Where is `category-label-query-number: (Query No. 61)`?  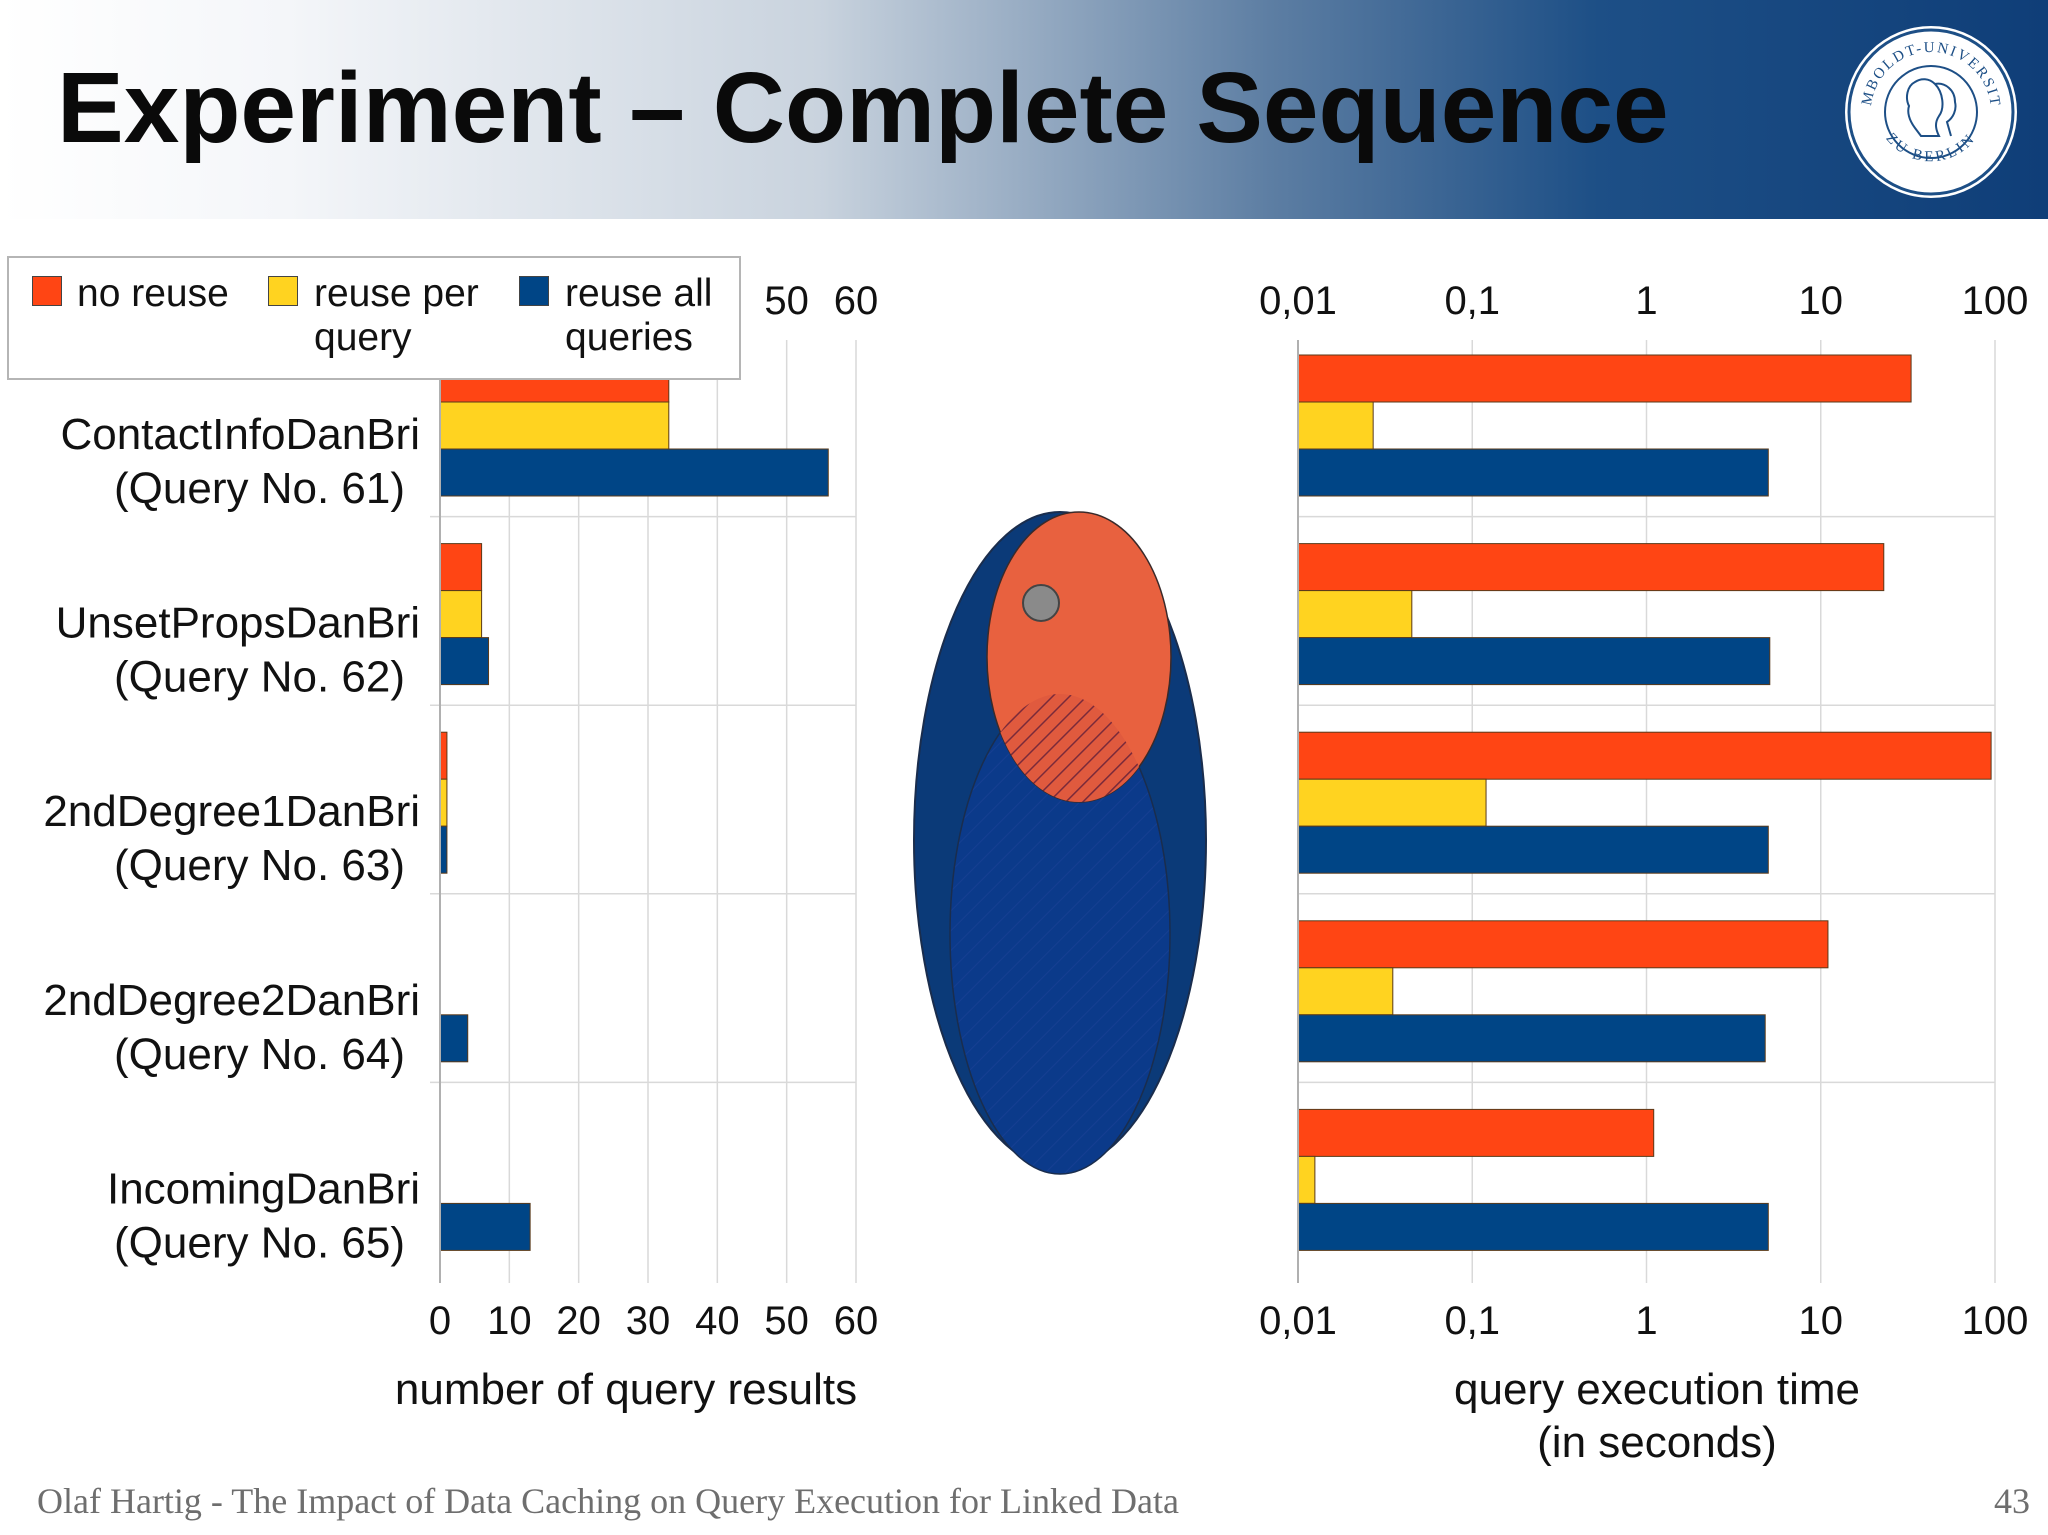
category-label-query-number: (Query No. 61) is located at coordinates (259, 488).